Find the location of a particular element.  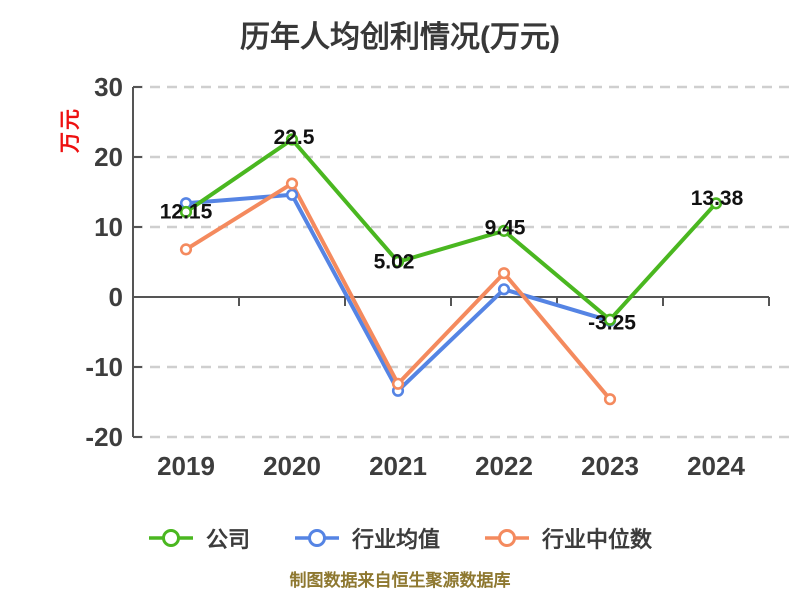

data-label-company: 9.45 is located at coordinates (505, 227).